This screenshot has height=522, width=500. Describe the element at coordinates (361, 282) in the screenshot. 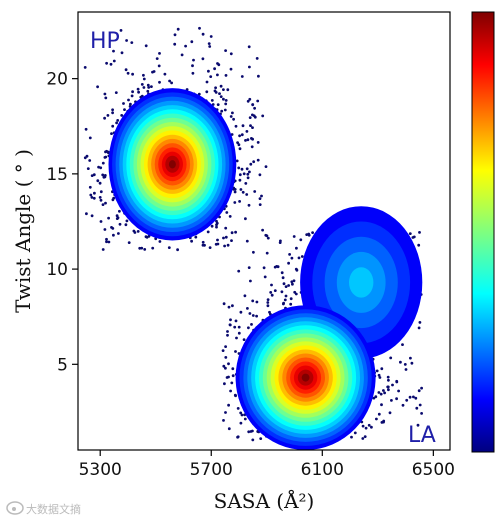

I see `density-contour` at that location.